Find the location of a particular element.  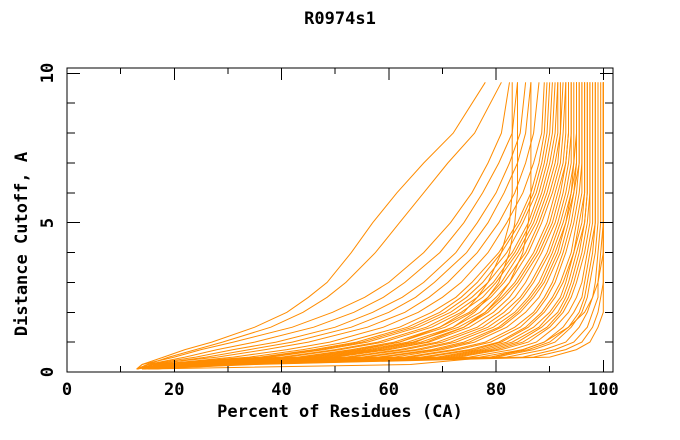

y-tick-label: 5 is located at coordinates (48, 222).